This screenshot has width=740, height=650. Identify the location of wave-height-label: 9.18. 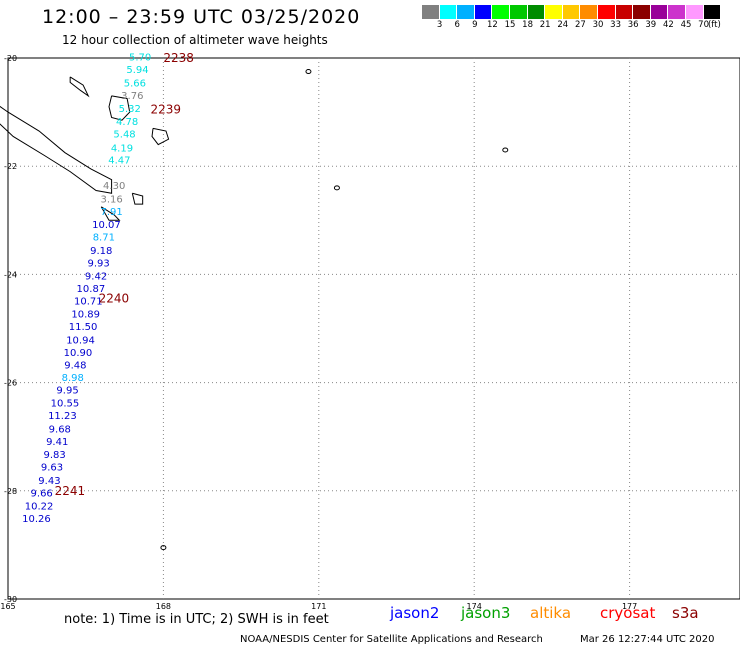
(101, 251).